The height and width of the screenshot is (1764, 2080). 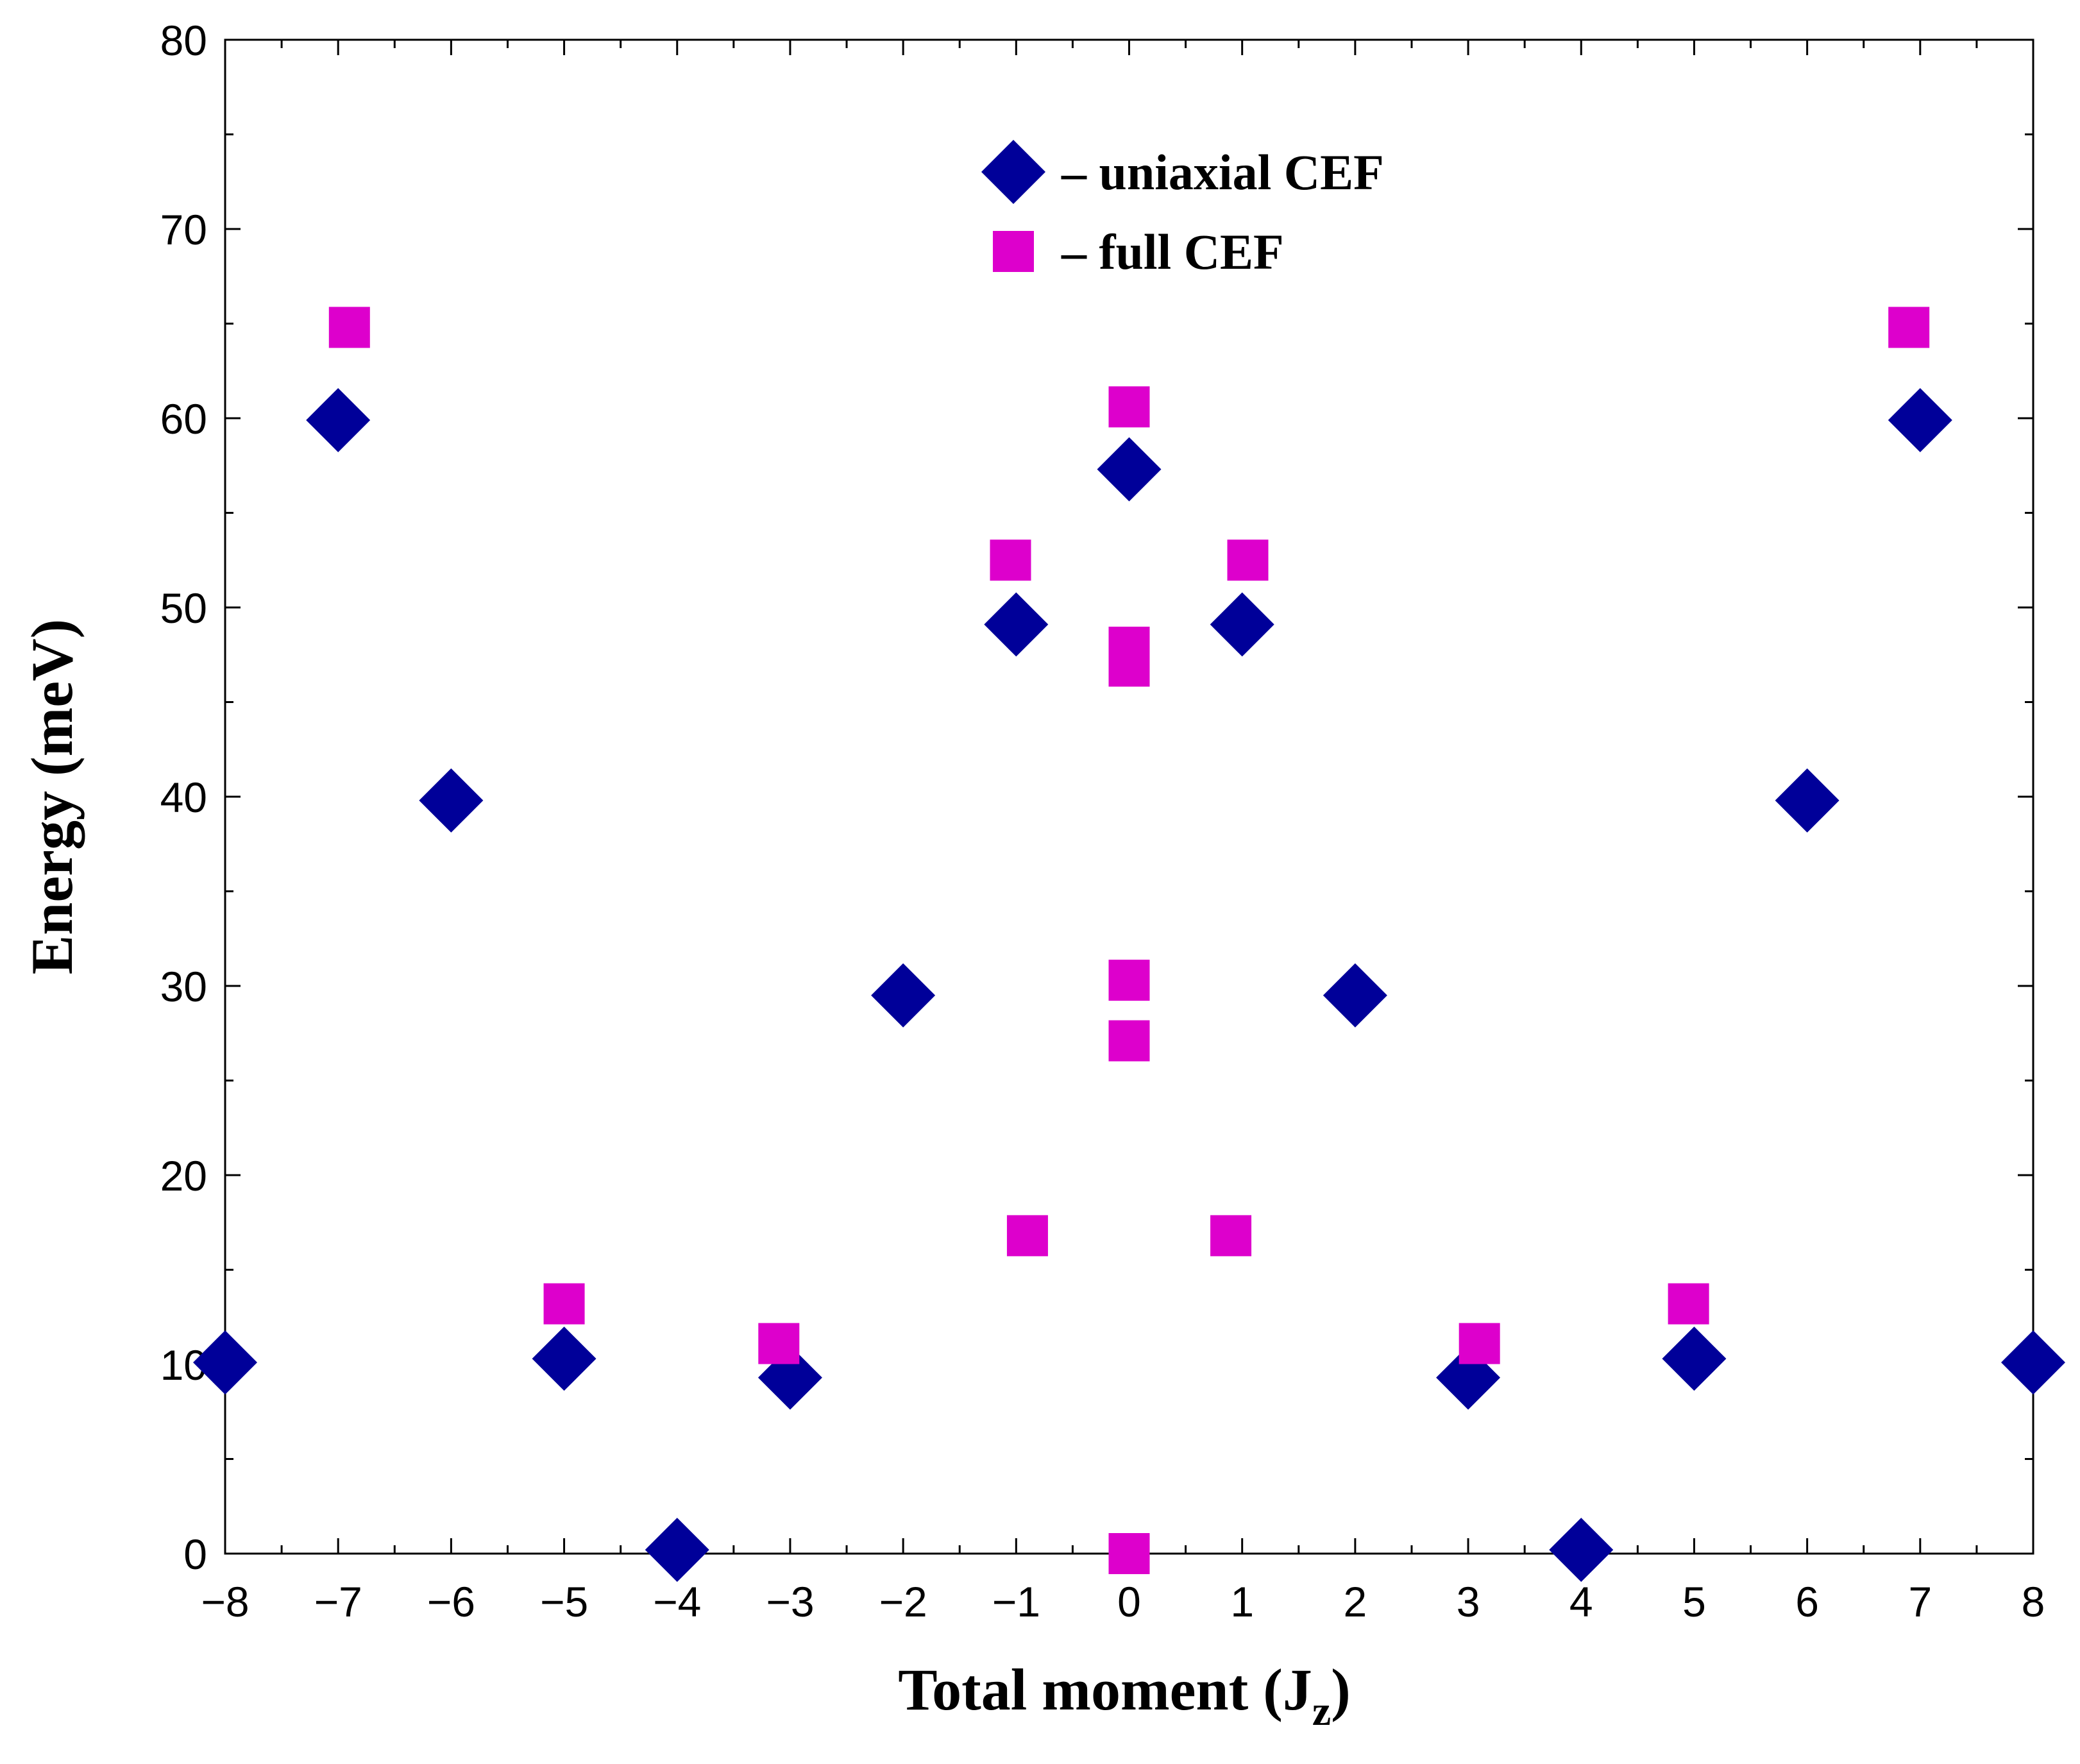 What do you see at coordinates (1355, 1601) in the screenshot?
I see `x-tick-label: 2` at bounding box center [1355, 1601].